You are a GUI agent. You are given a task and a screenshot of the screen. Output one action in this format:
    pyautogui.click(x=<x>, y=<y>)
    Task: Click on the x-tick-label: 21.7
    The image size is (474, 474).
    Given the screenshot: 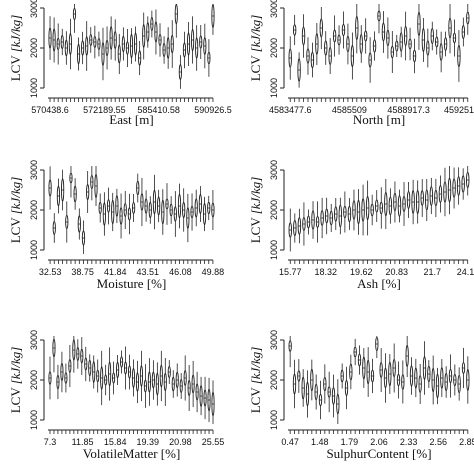 What is the action you would take?
    pyautogui.click(x=432, y=272)
    